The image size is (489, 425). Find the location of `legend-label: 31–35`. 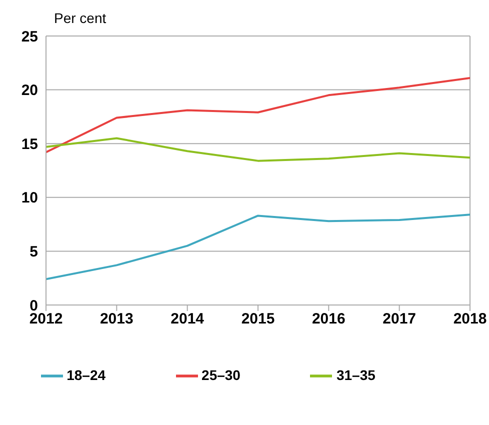

legend-label: 31–35 is located at coordinates (356, 374).